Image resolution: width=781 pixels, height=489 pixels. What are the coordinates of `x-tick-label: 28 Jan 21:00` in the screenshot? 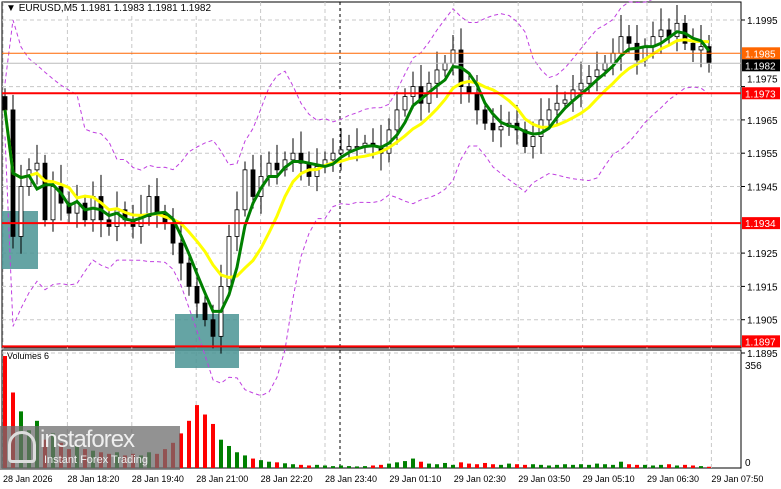 It's located at (222, 479).